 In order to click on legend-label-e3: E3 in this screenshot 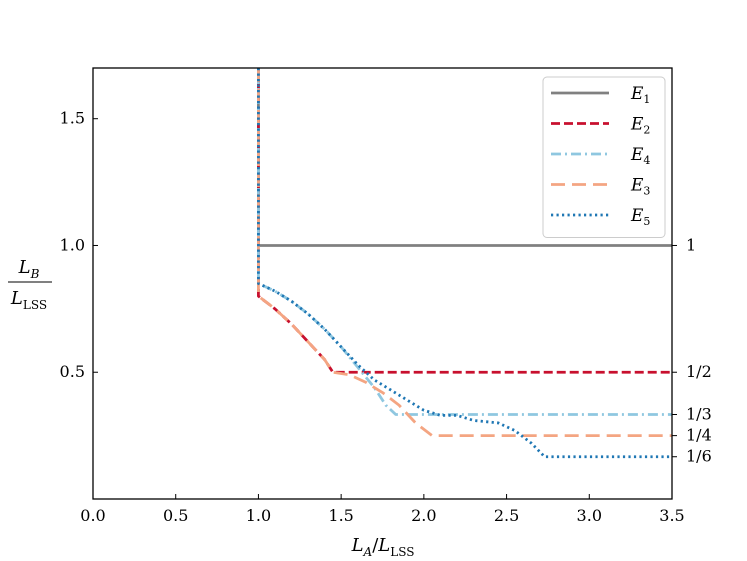, I will do `click(640, 187)`.